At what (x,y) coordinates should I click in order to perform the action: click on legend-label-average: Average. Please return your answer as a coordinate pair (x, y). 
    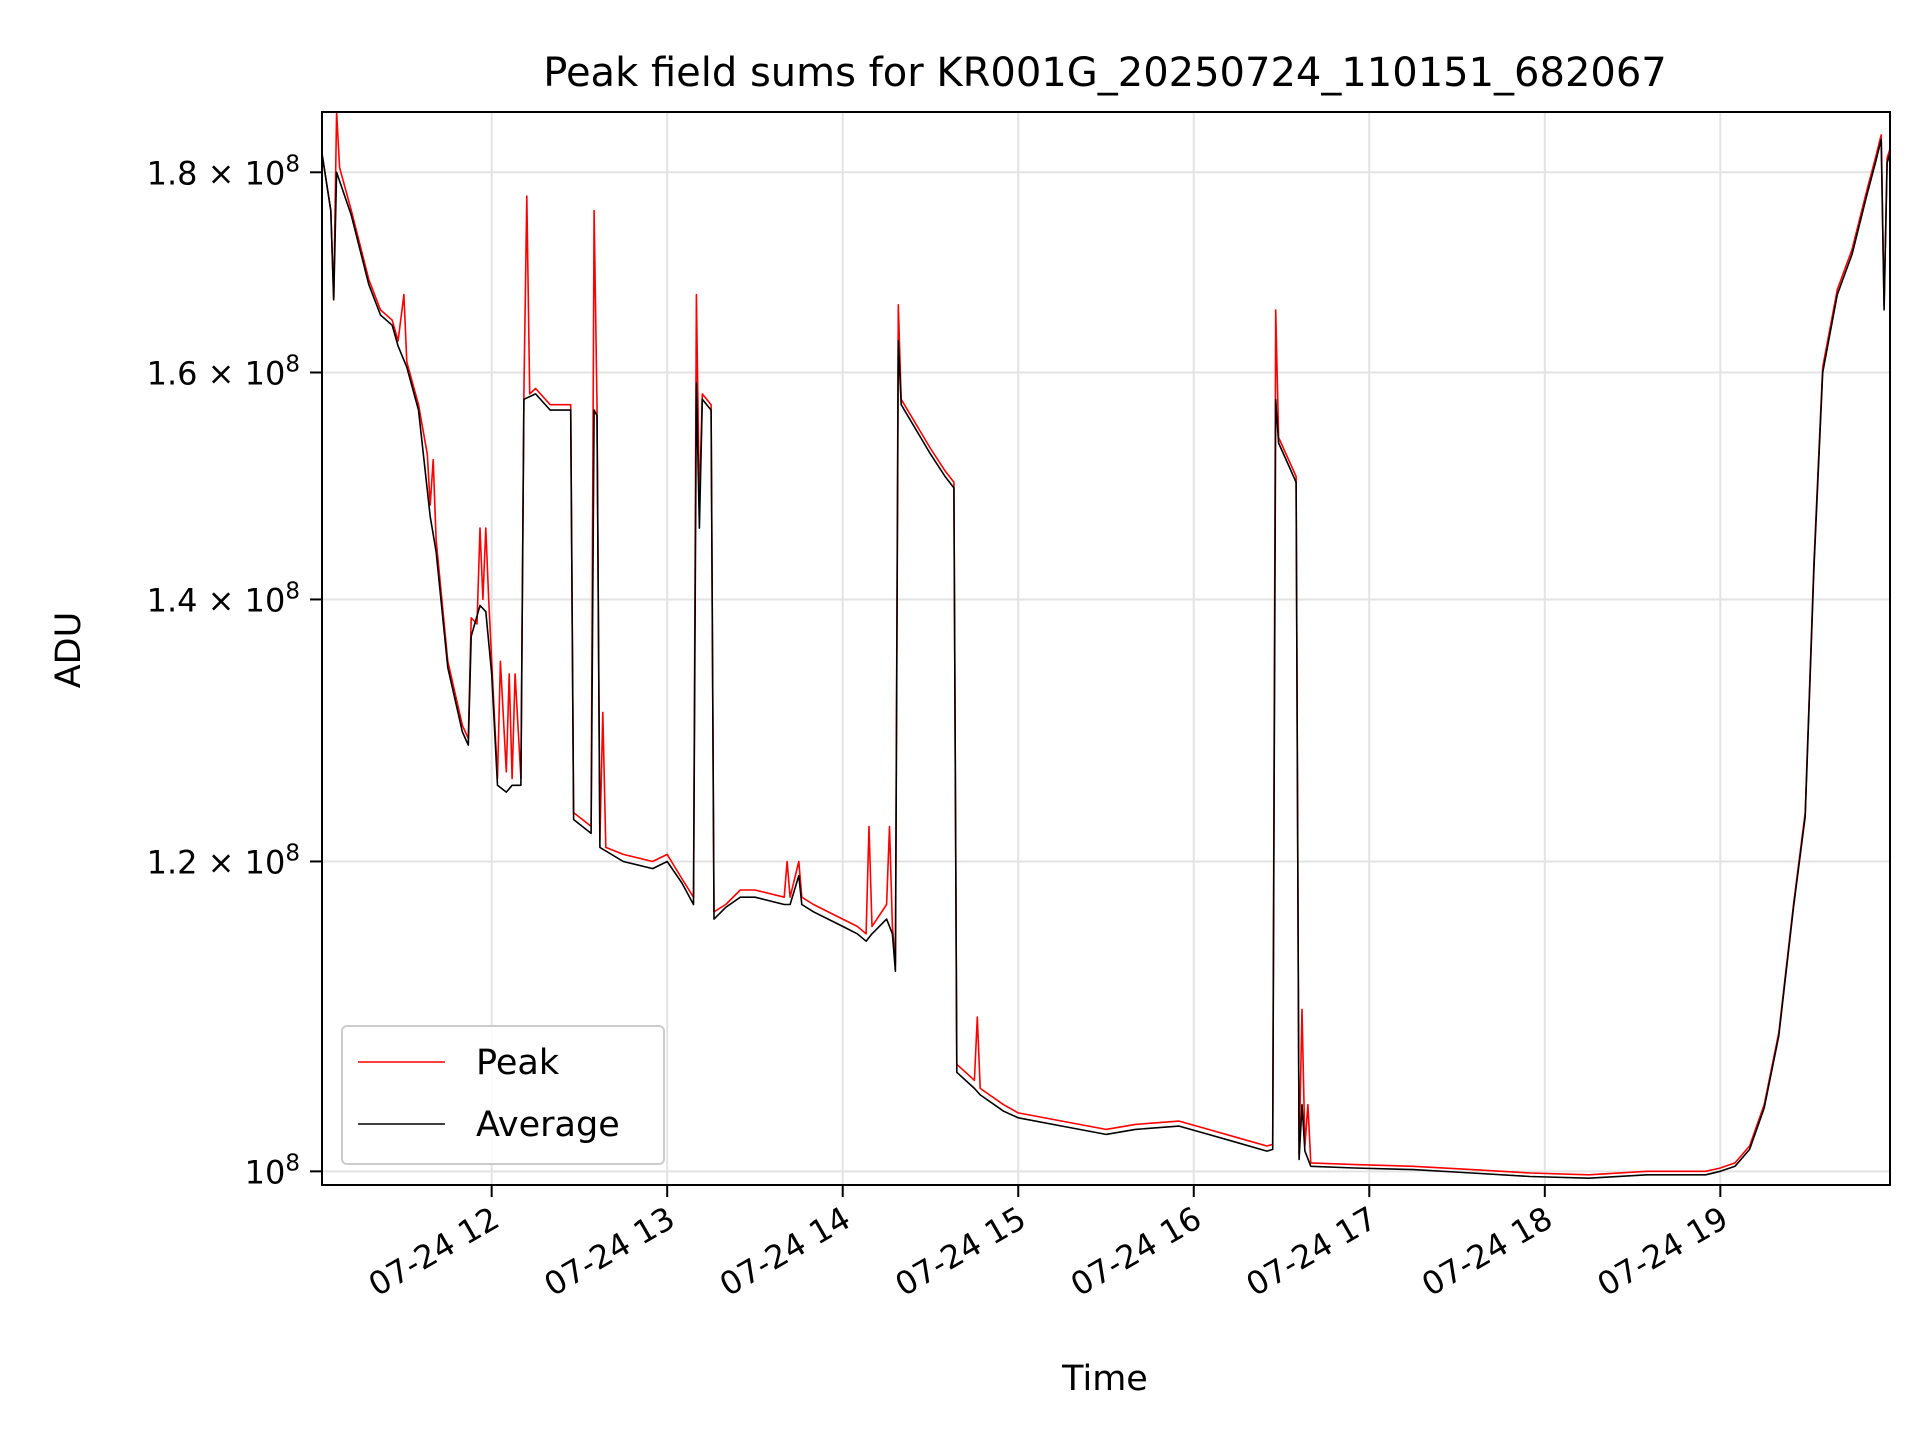
    Looking at the image, I should click on (548, 1125).